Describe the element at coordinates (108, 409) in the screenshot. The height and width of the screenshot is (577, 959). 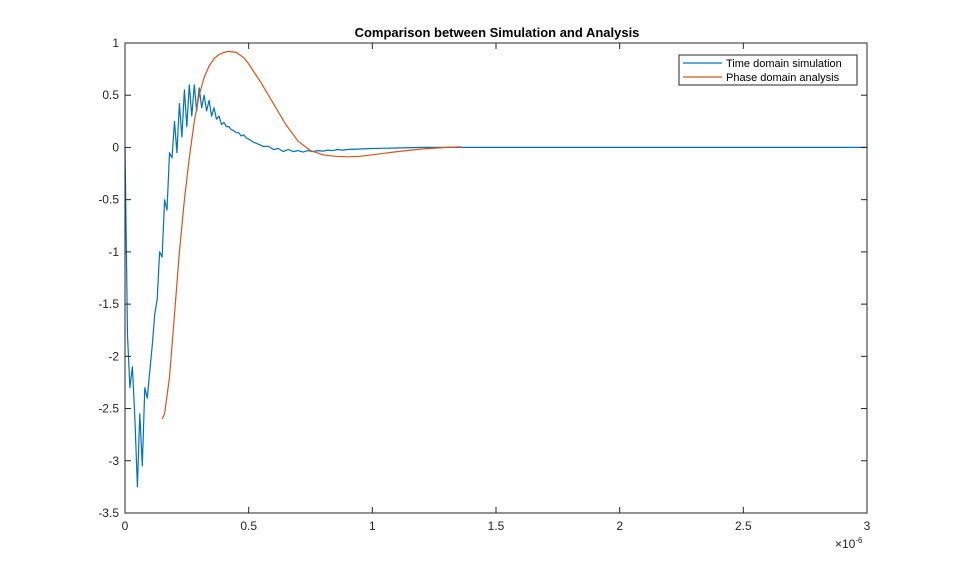
I see `y-tick-label: -2.5` at that location.